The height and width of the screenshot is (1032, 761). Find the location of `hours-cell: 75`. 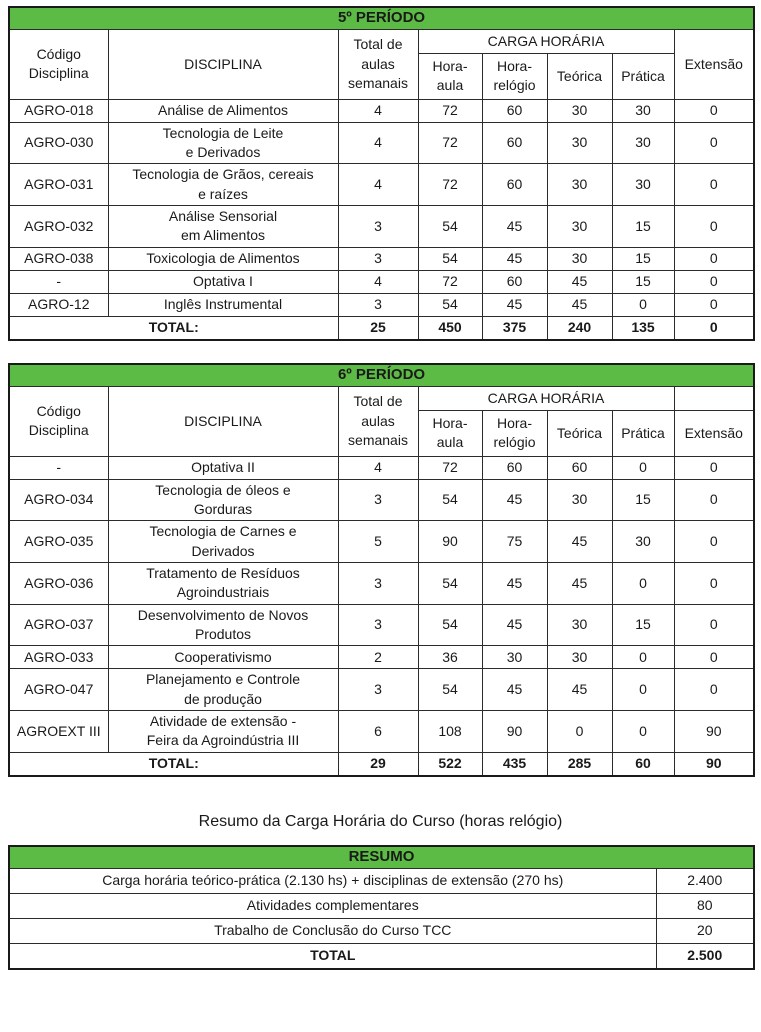

hours-cell: 75 is located at coordinates (514, 541).